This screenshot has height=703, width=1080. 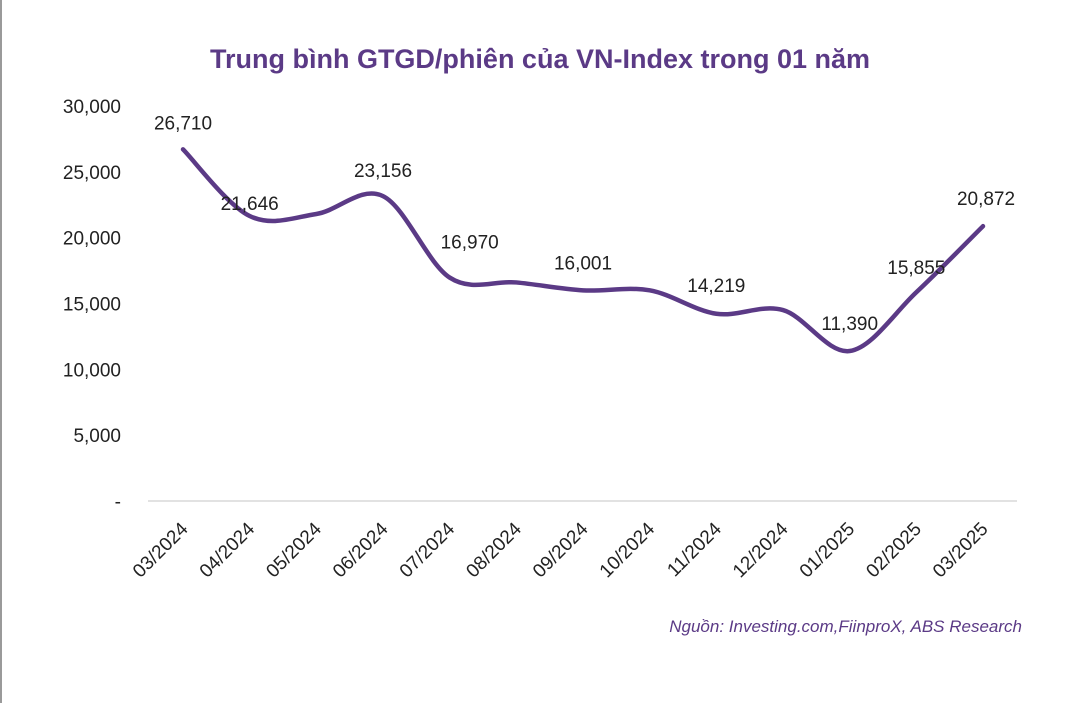 What do you see at coordinates (92, 173) in the screenshot?
I see `y-tick-label: 25,000` at bounding box center [92, 173].